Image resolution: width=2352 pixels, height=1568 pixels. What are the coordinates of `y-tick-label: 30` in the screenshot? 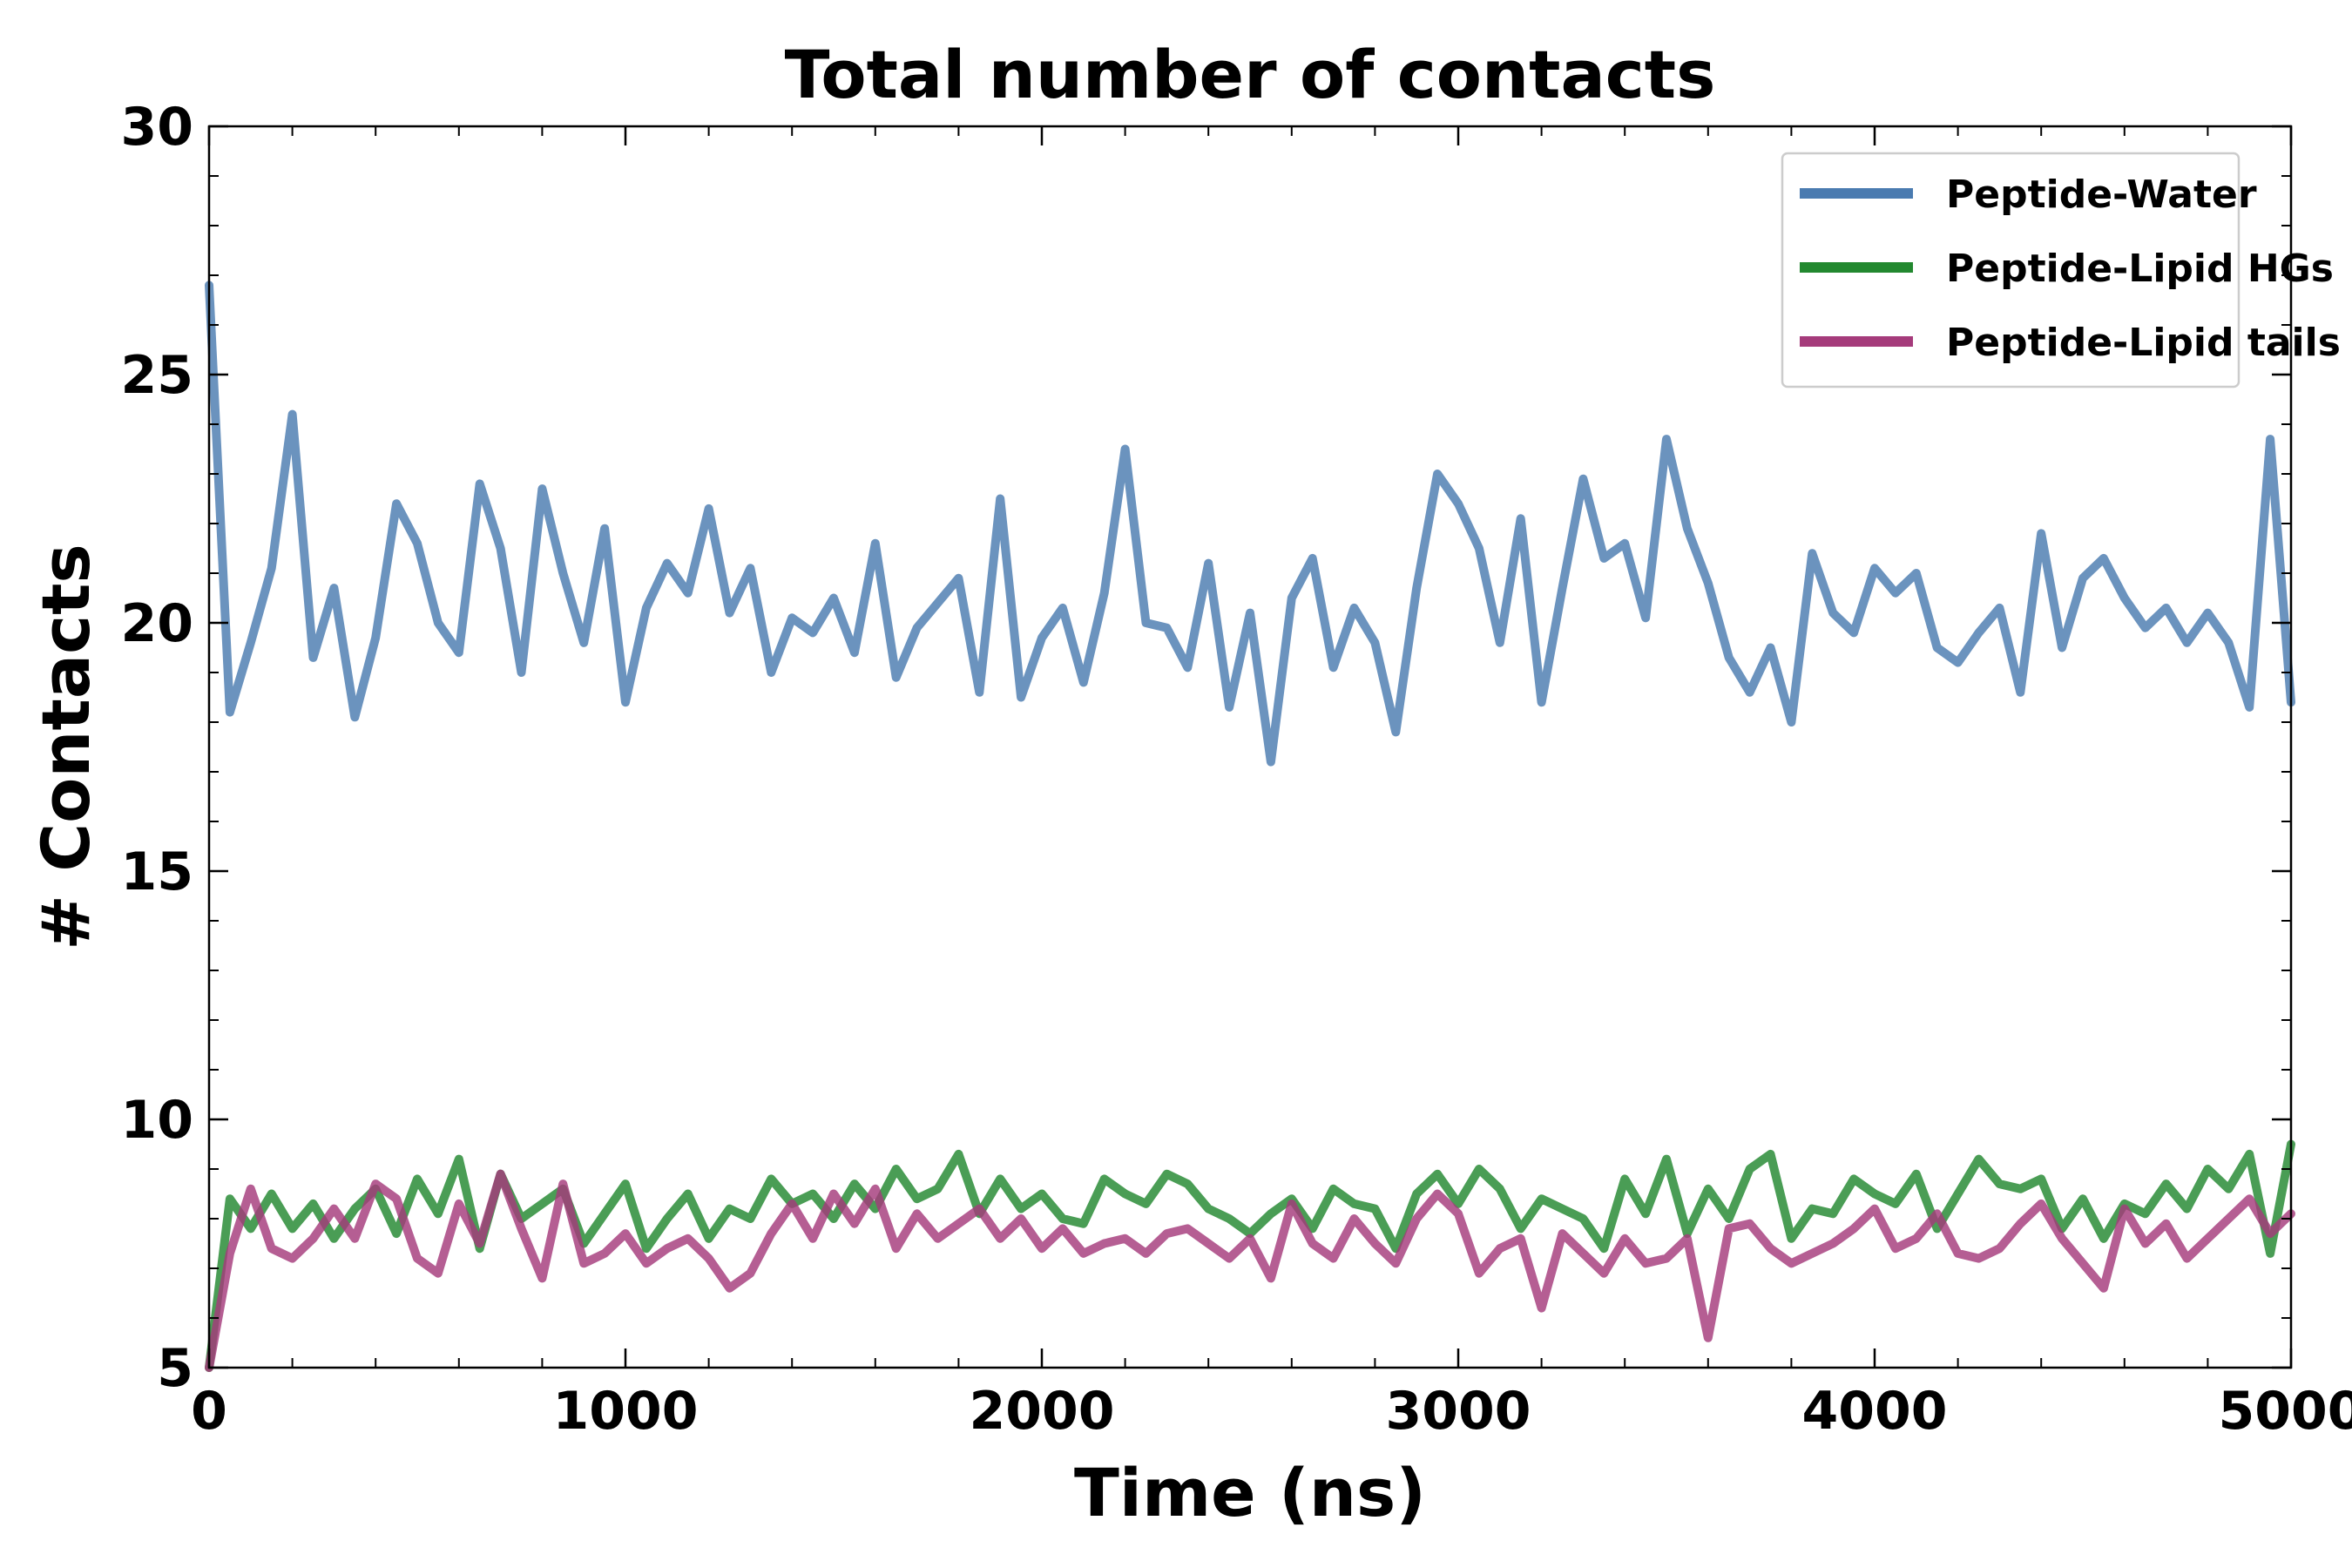 It's located at (157, 127).